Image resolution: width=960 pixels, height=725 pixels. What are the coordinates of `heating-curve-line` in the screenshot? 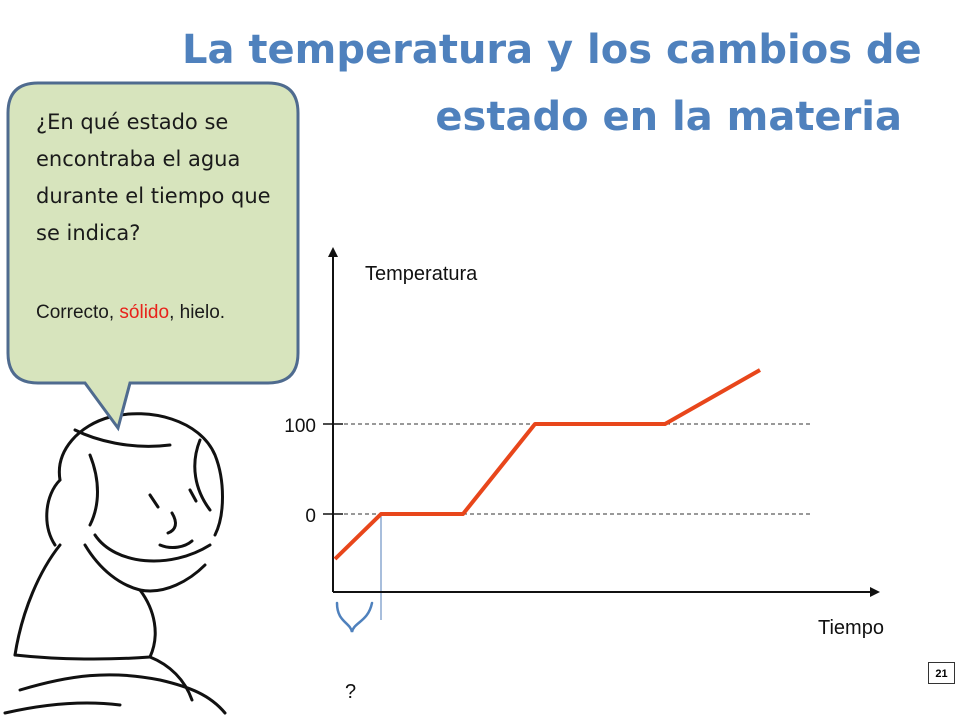 It's located at (547, 464).